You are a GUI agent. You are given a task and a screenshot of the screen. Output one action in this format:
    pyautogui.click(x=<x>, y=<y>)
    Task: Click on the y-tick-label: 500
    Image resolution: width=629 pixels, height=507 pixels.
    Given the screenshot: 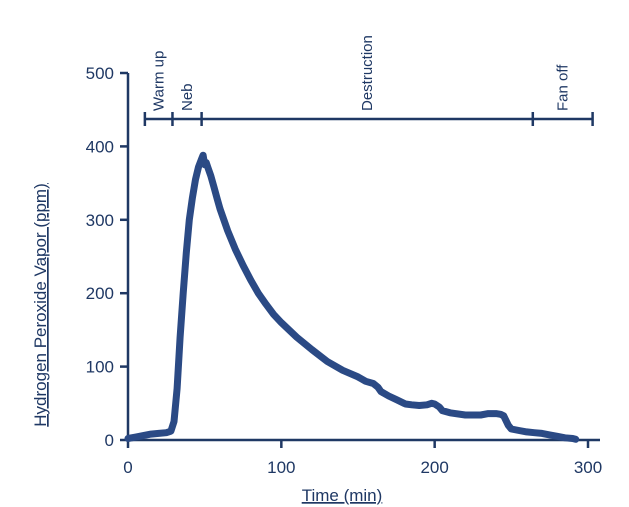 What is the action you would take?
    pyautogui.click(x=100, y=73)
    